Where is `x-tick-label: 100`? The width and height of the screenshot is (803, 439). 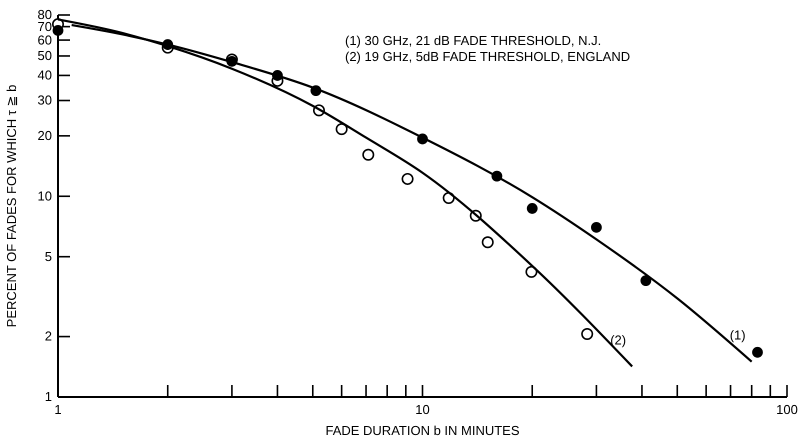
x-tick-label: 100 is located at coordinates (787, 410).